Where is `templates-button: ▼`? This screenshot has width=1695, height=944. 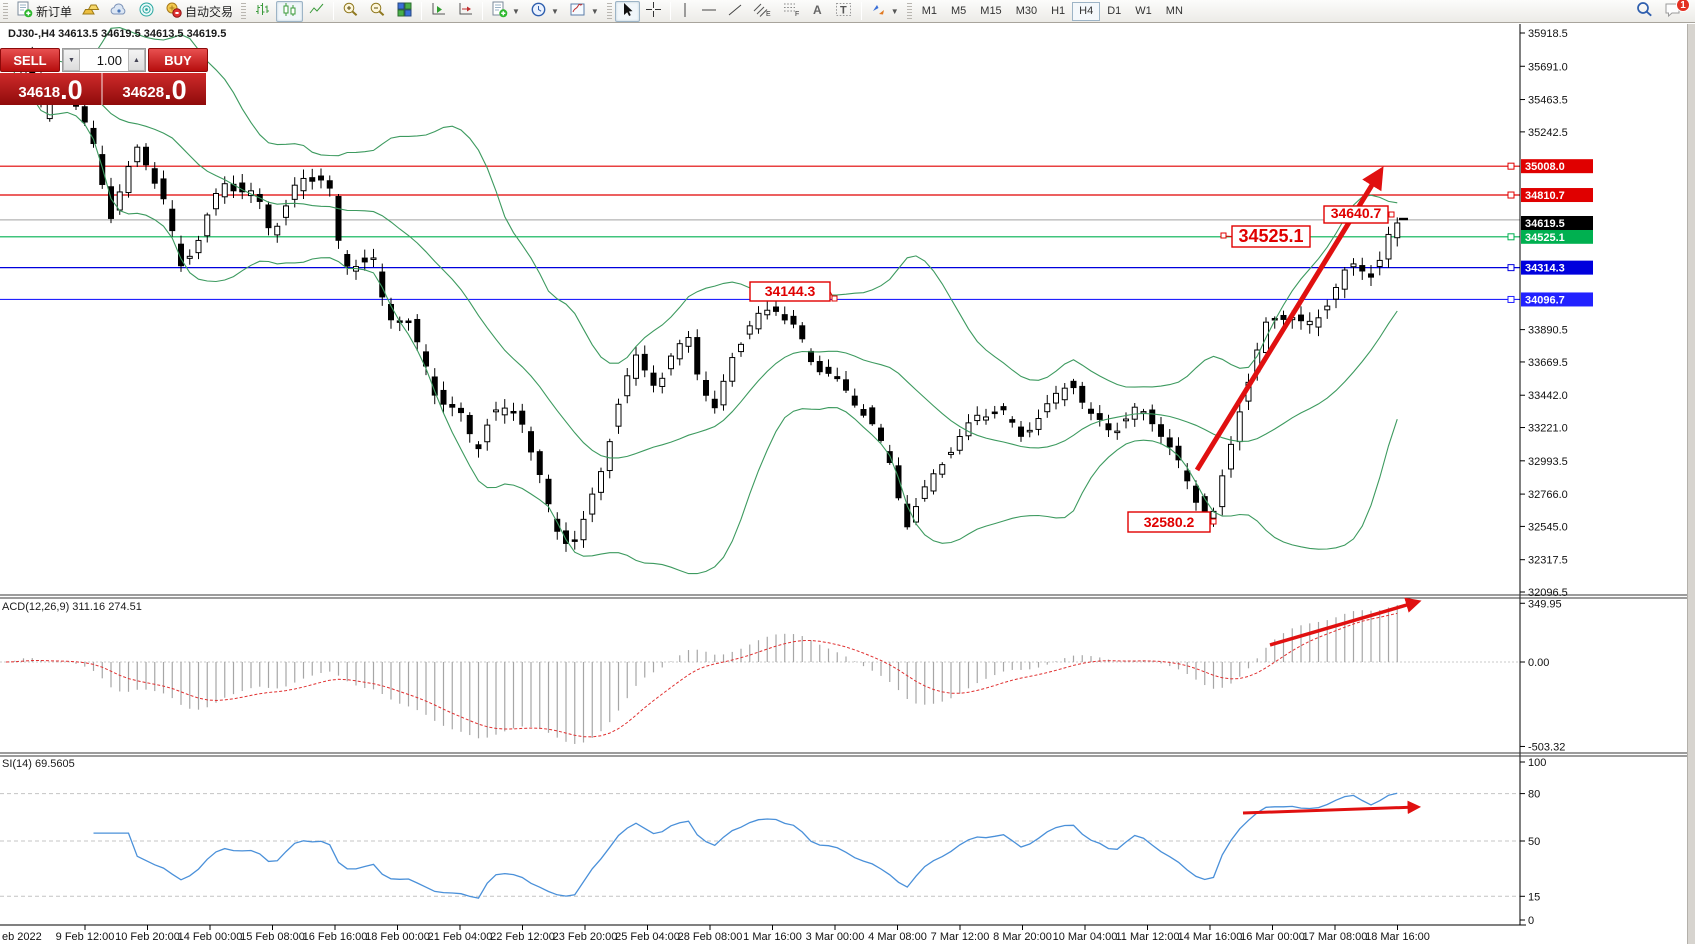 templates-button: ▼ is located at coordinates (584, 11).